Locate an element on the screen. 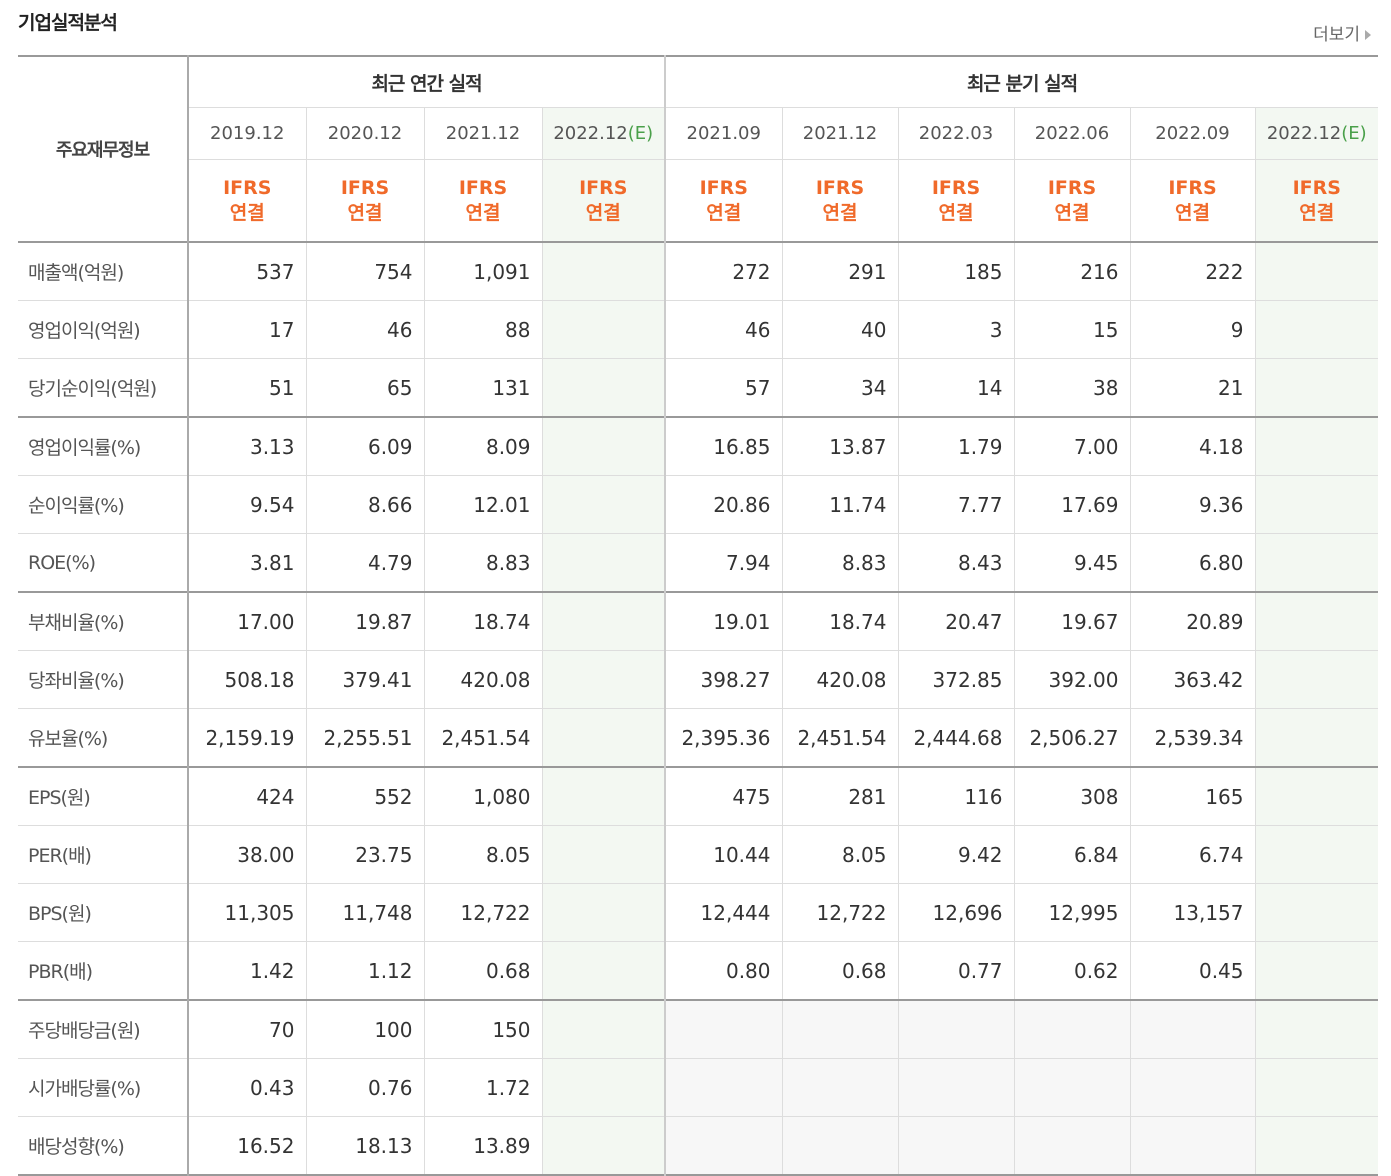 The height and width of the screenshot is (1176, 1391). period: 2022.03 is located at coordinates (956, 133).